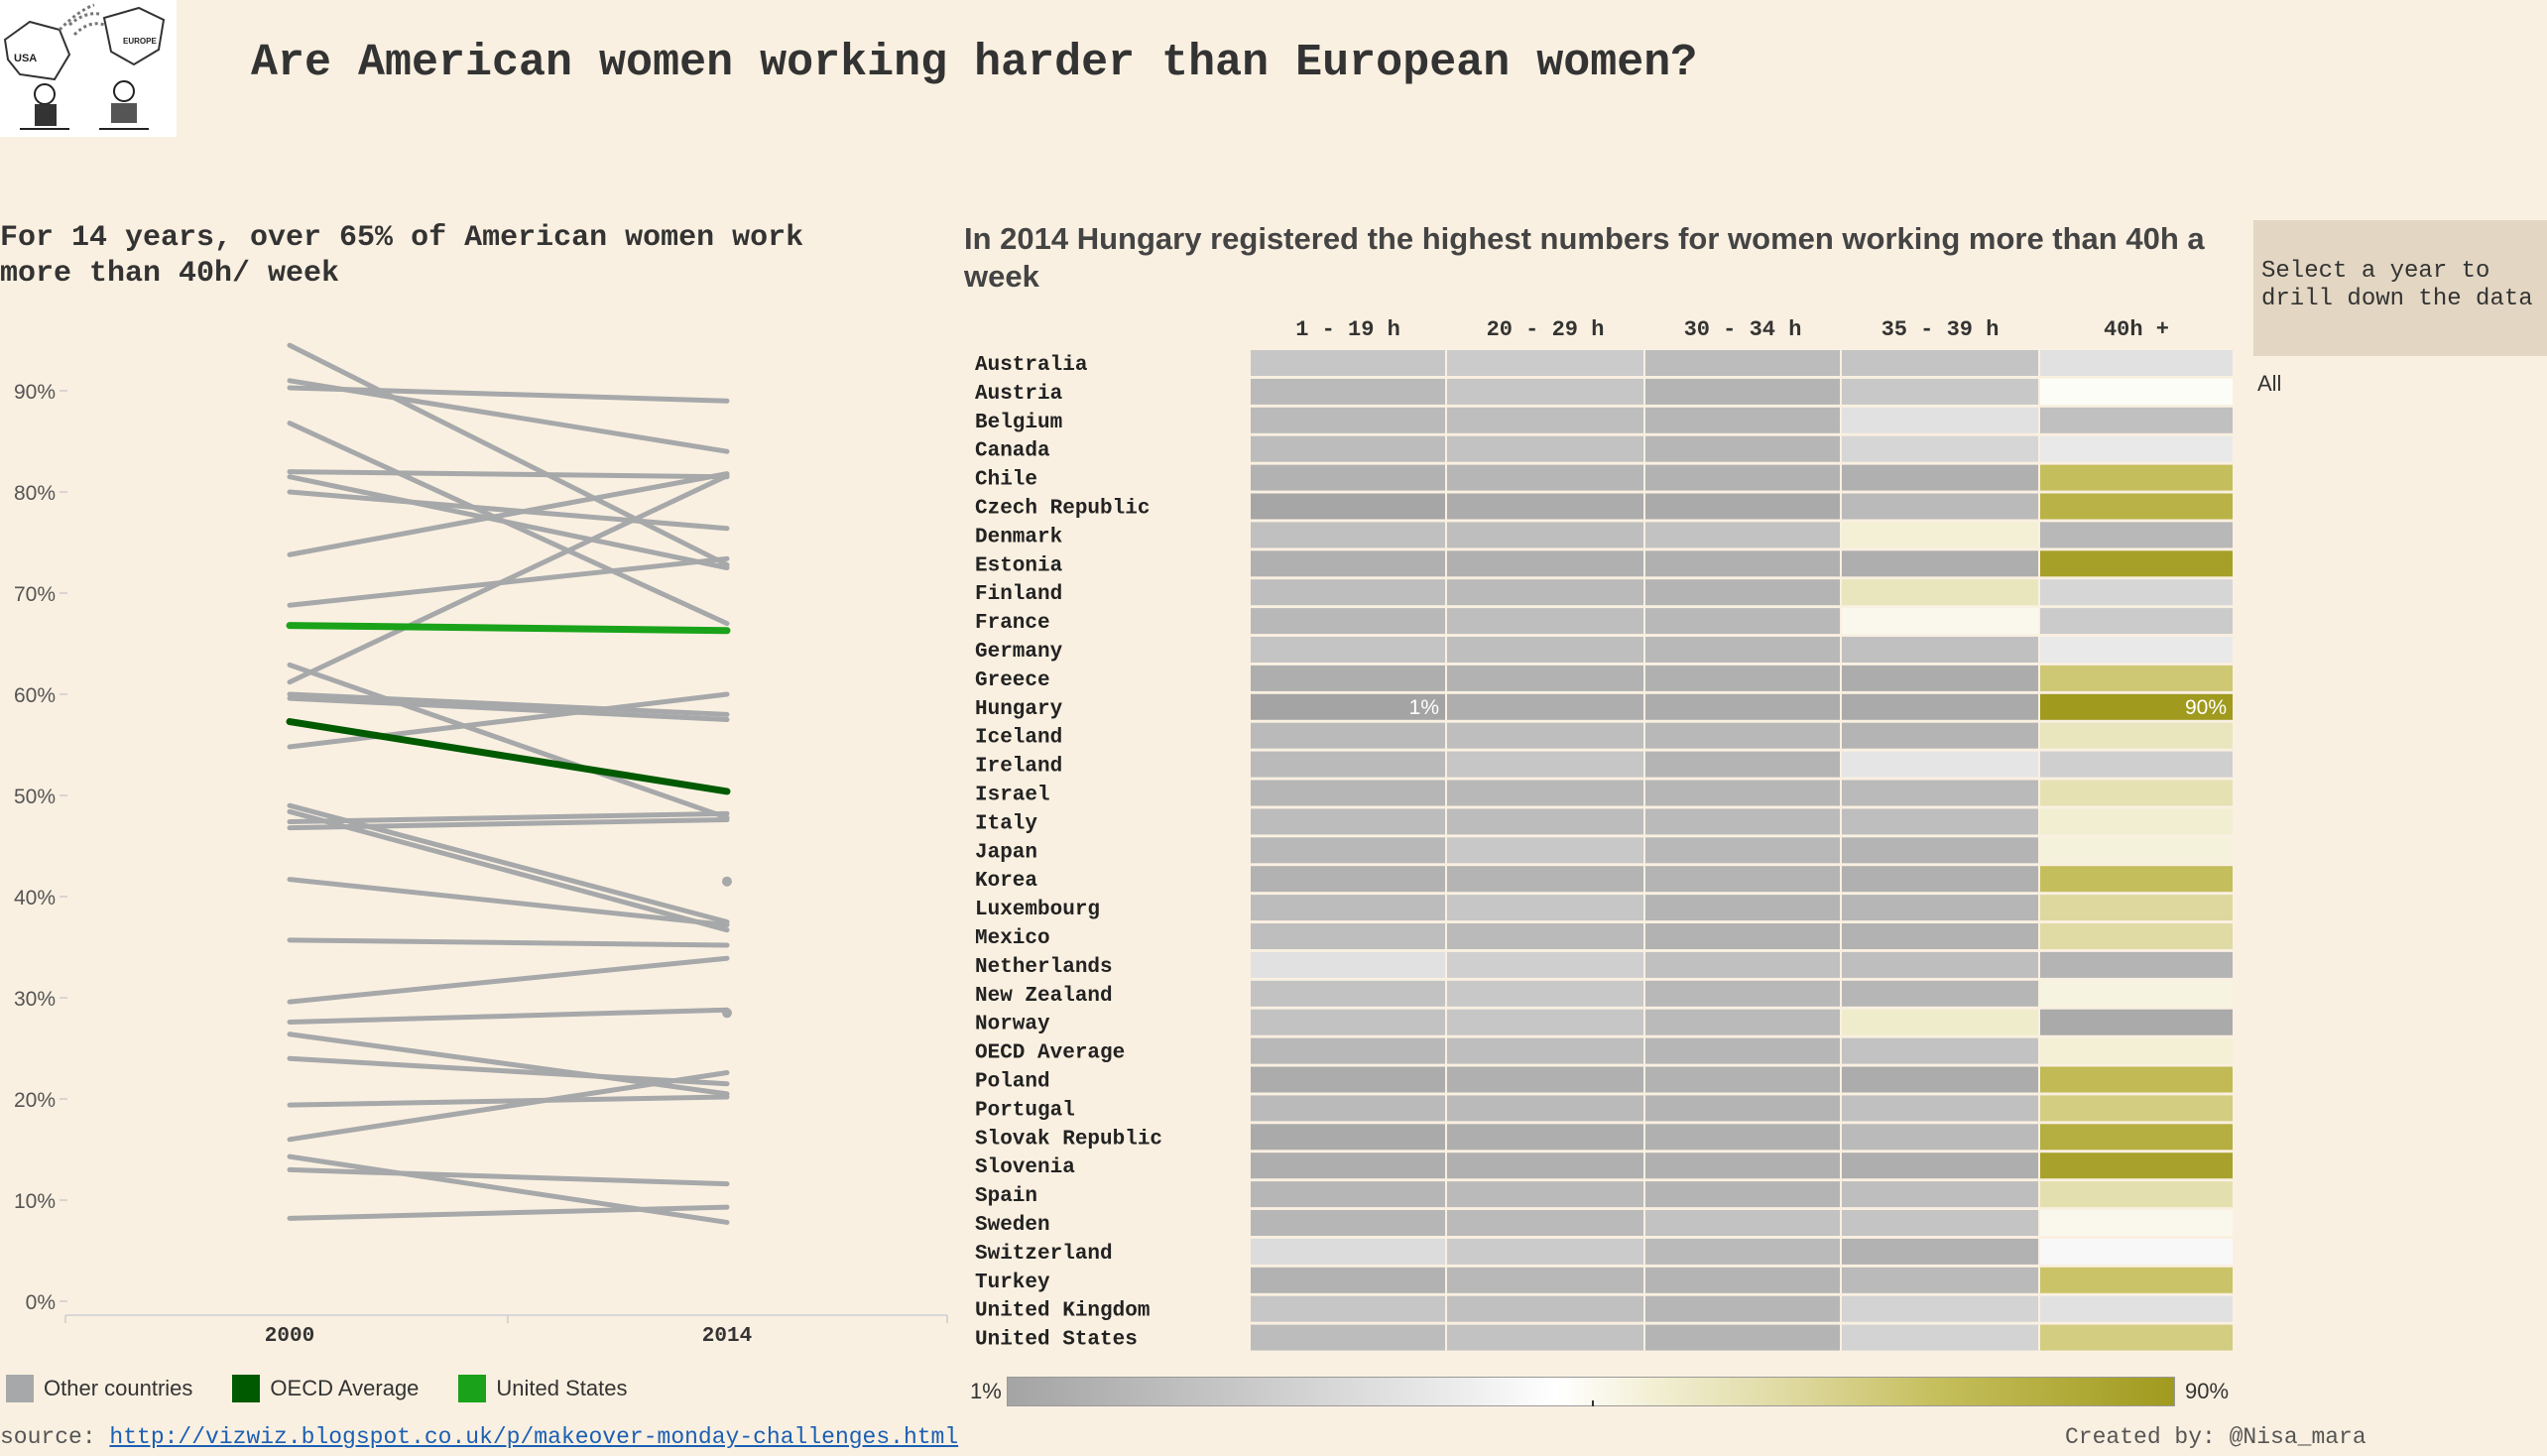 The image size is (2547, 1456). I want to click on row-label: Spain, so click(1006, 1196).